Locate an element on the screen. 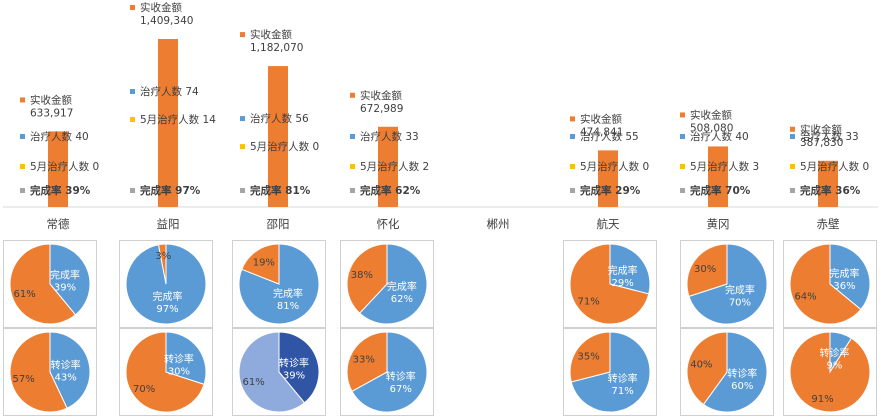 The image size is (881, 420). completion-pie-4: 完成率 29% 71% is located at coordinates (610, 284).